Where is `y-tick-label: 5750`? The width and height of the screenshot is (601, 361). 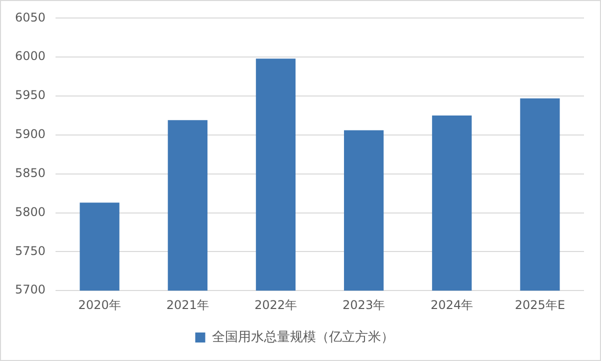
y-tick-label: 5750 is located at coordinates (30, 251).